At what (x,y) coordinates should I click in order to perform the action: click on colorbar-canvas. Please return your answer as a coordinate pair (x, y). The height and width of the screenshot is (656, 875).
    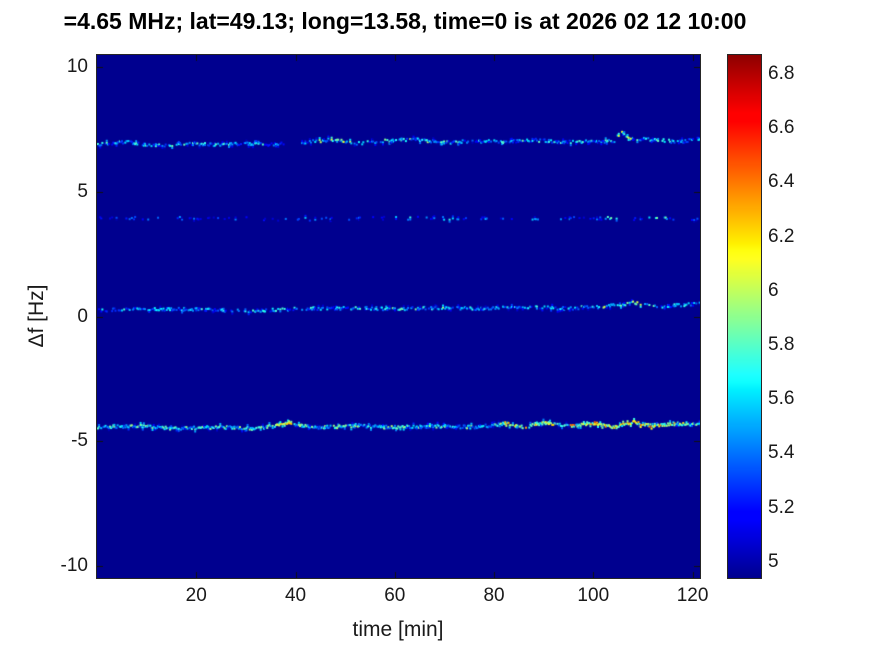
    Looking at the image, I should click on (744, 316).